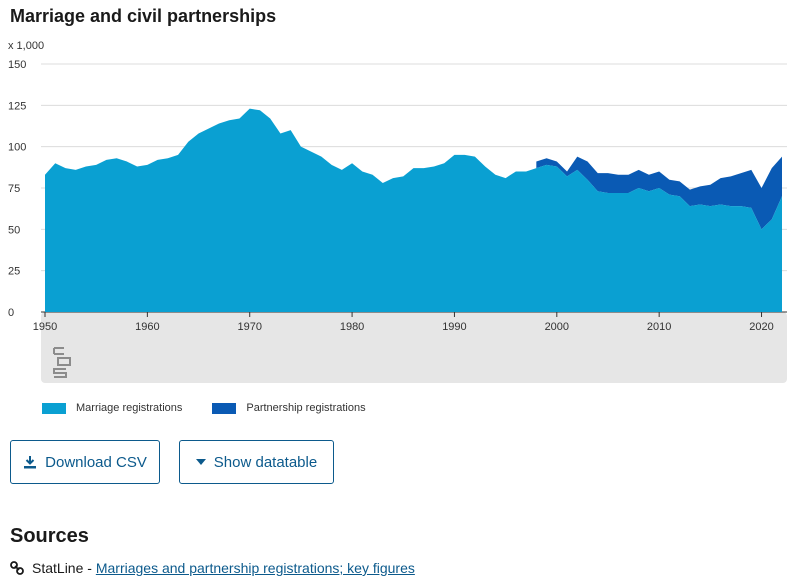 This screenshot has width=800, height=584. What do you see at coordinates (224, 408) in the screenshot?
I see `legend-swatch-partnership` at bounding box center [224, 408].